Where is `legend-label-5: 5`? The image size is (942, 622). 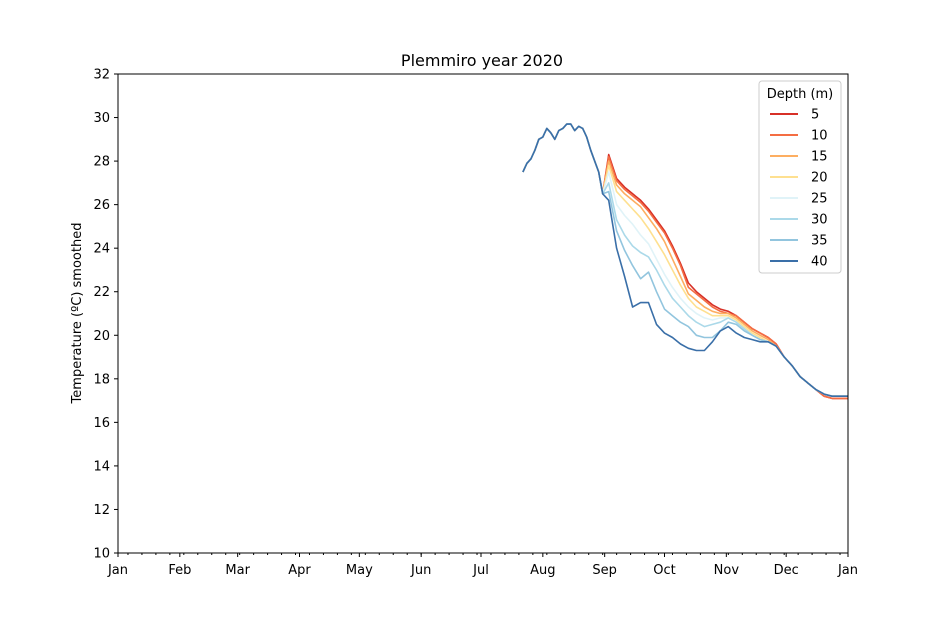 legend-label-5: 5 is located at coordinates (815, 115).